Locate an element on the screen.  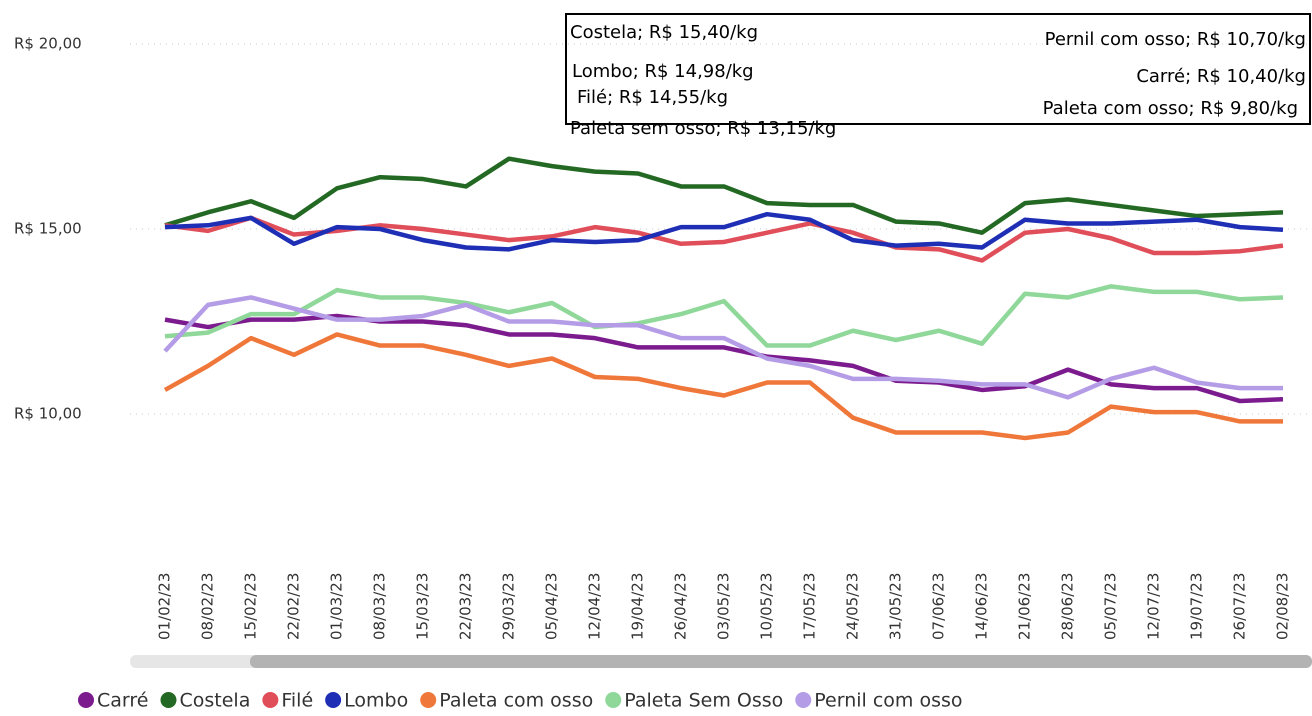
legend-label: Filé is located at coordinates (297, 701).